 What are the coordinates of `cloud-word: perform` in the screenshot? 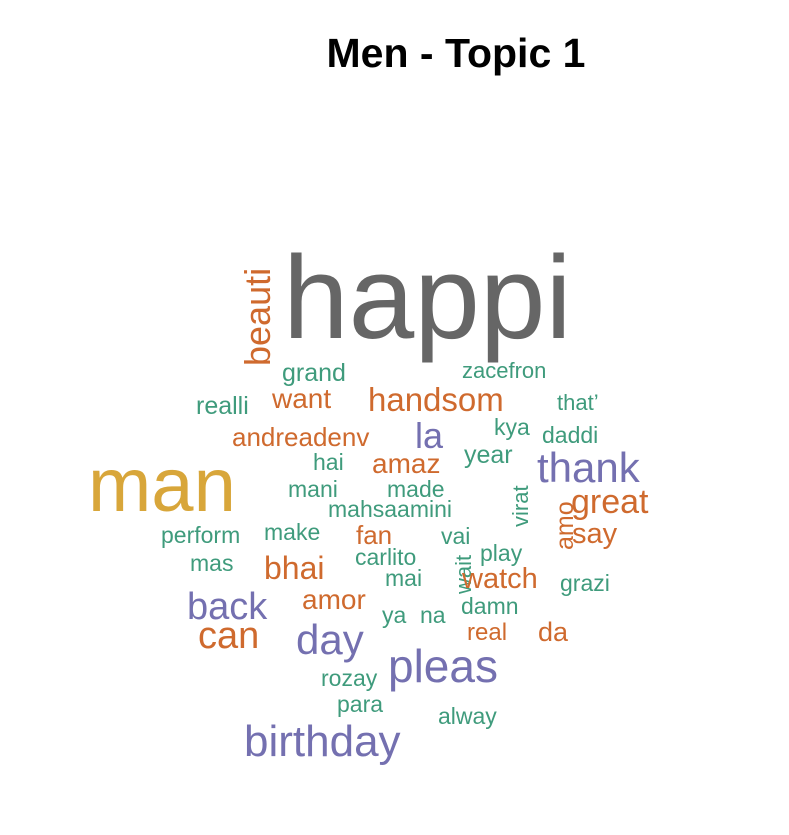 It's located at (201, 535).